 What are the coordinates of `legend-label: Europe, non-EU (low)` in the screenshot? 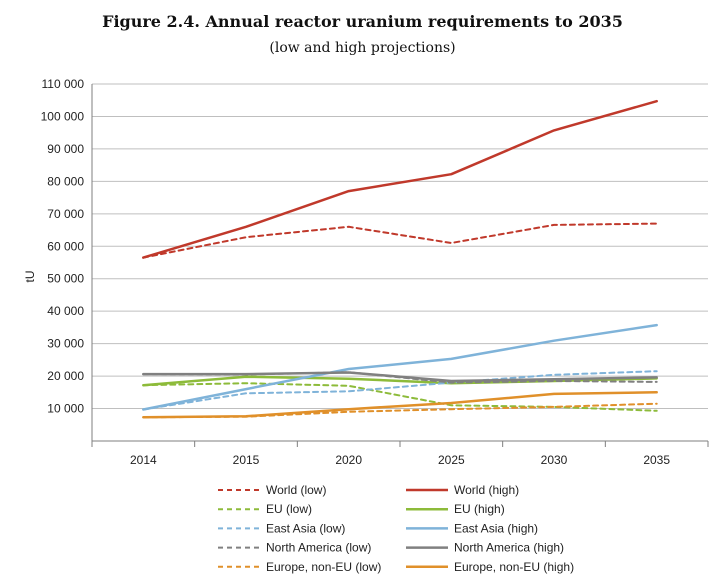 It's located at (323, 567).